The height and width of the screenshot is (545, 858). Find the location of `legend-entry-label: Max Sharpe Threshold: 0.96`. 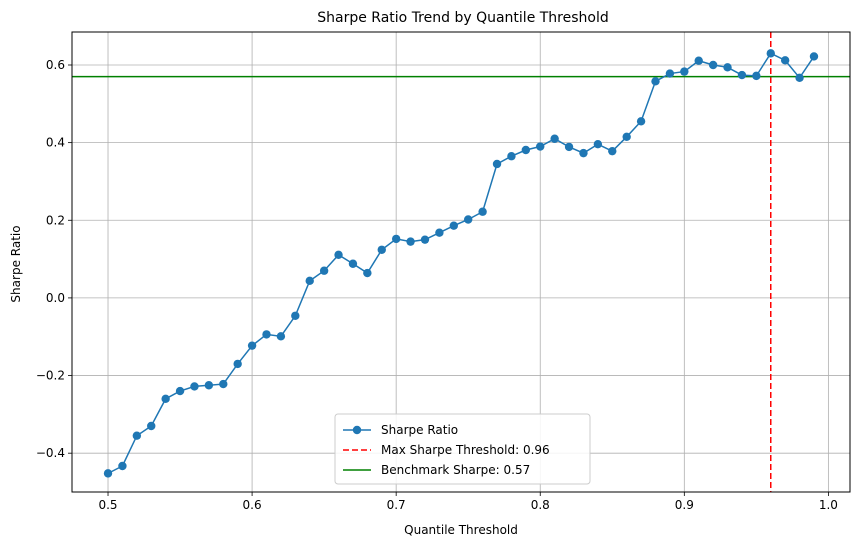

legend-entry-label: Max Sharpe Threshold: 0.96 is located at coordinates (465, 450).